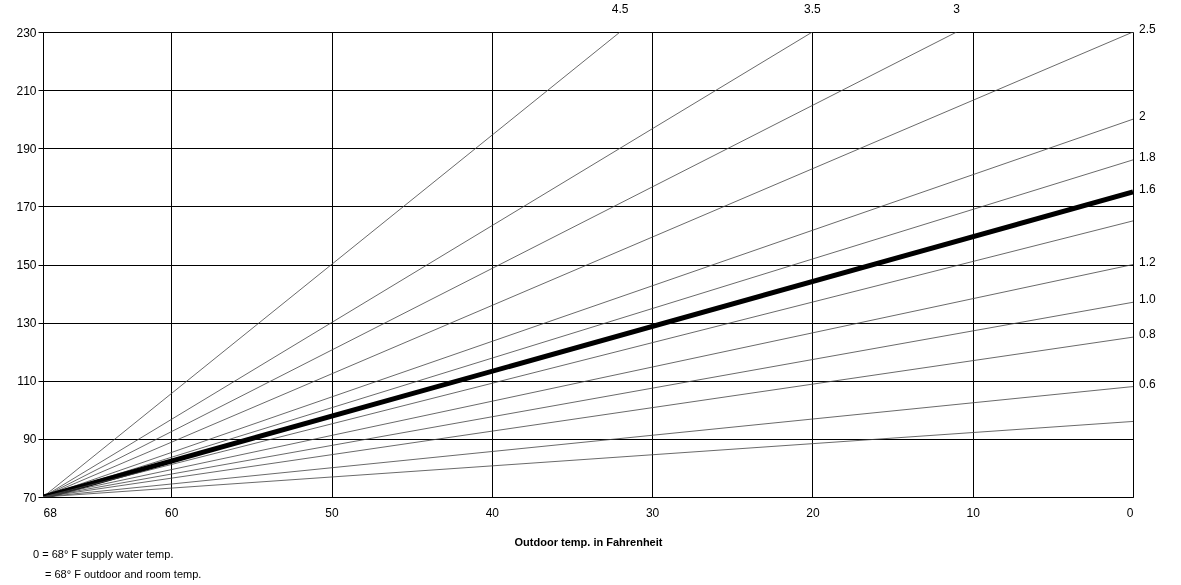 The width and height of the screenshot is (1181, 585). I want to click on series-label: 1.0, so click(1148, 299).